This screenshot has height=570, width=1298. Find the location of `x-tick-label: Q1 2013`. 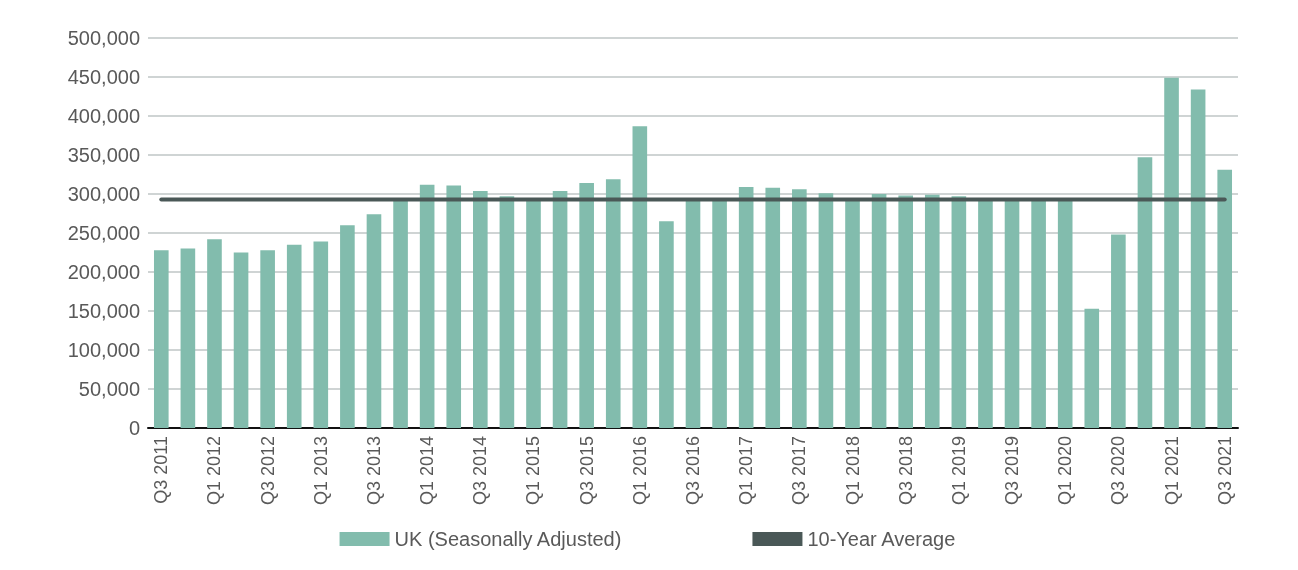

x-tick-label: Q1 2013 is located at coordinates (320, 471).